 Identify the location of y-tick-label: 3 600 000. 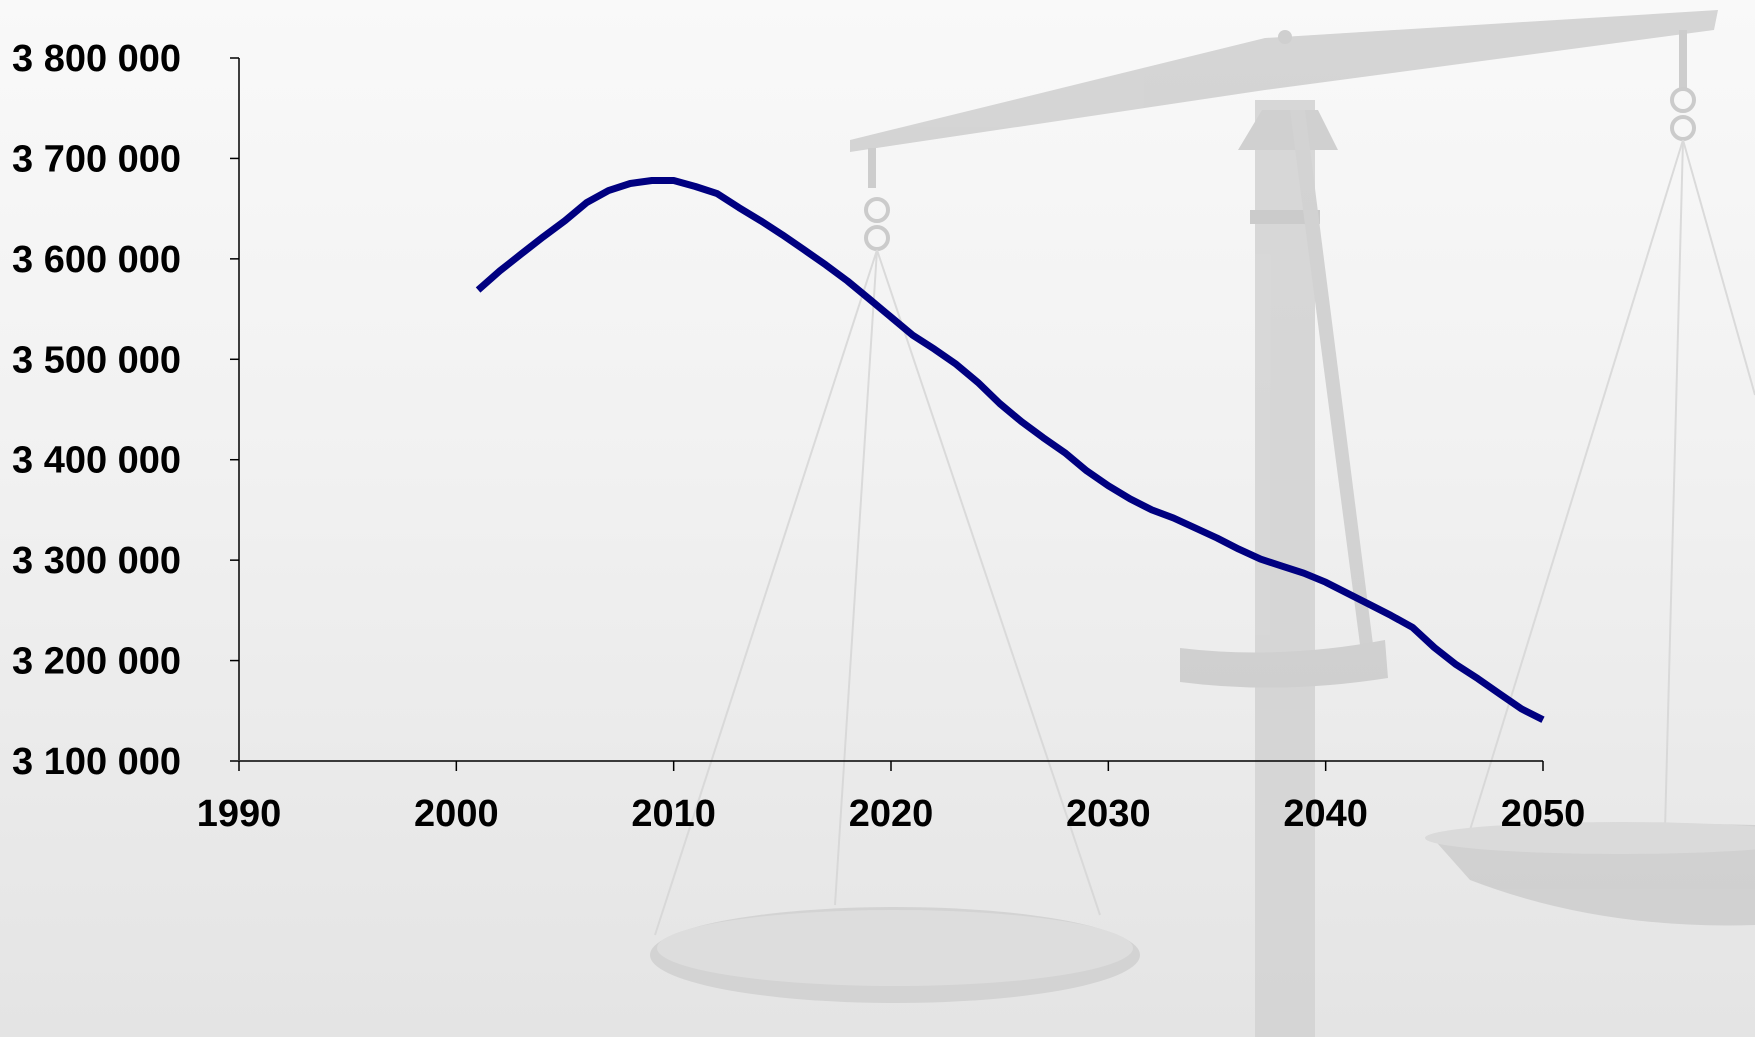
(96, 260).